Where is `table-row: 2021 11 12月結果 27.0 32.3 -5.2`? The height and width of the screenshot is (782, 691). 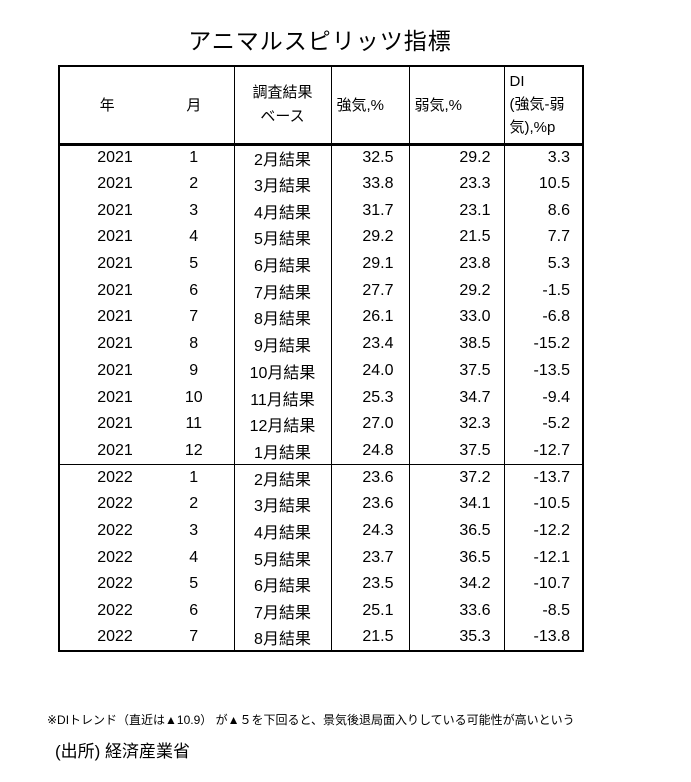
table-row: 2021 11 12月結果 27.0 32.3 -5.2 is located at coordinates (321, 424).